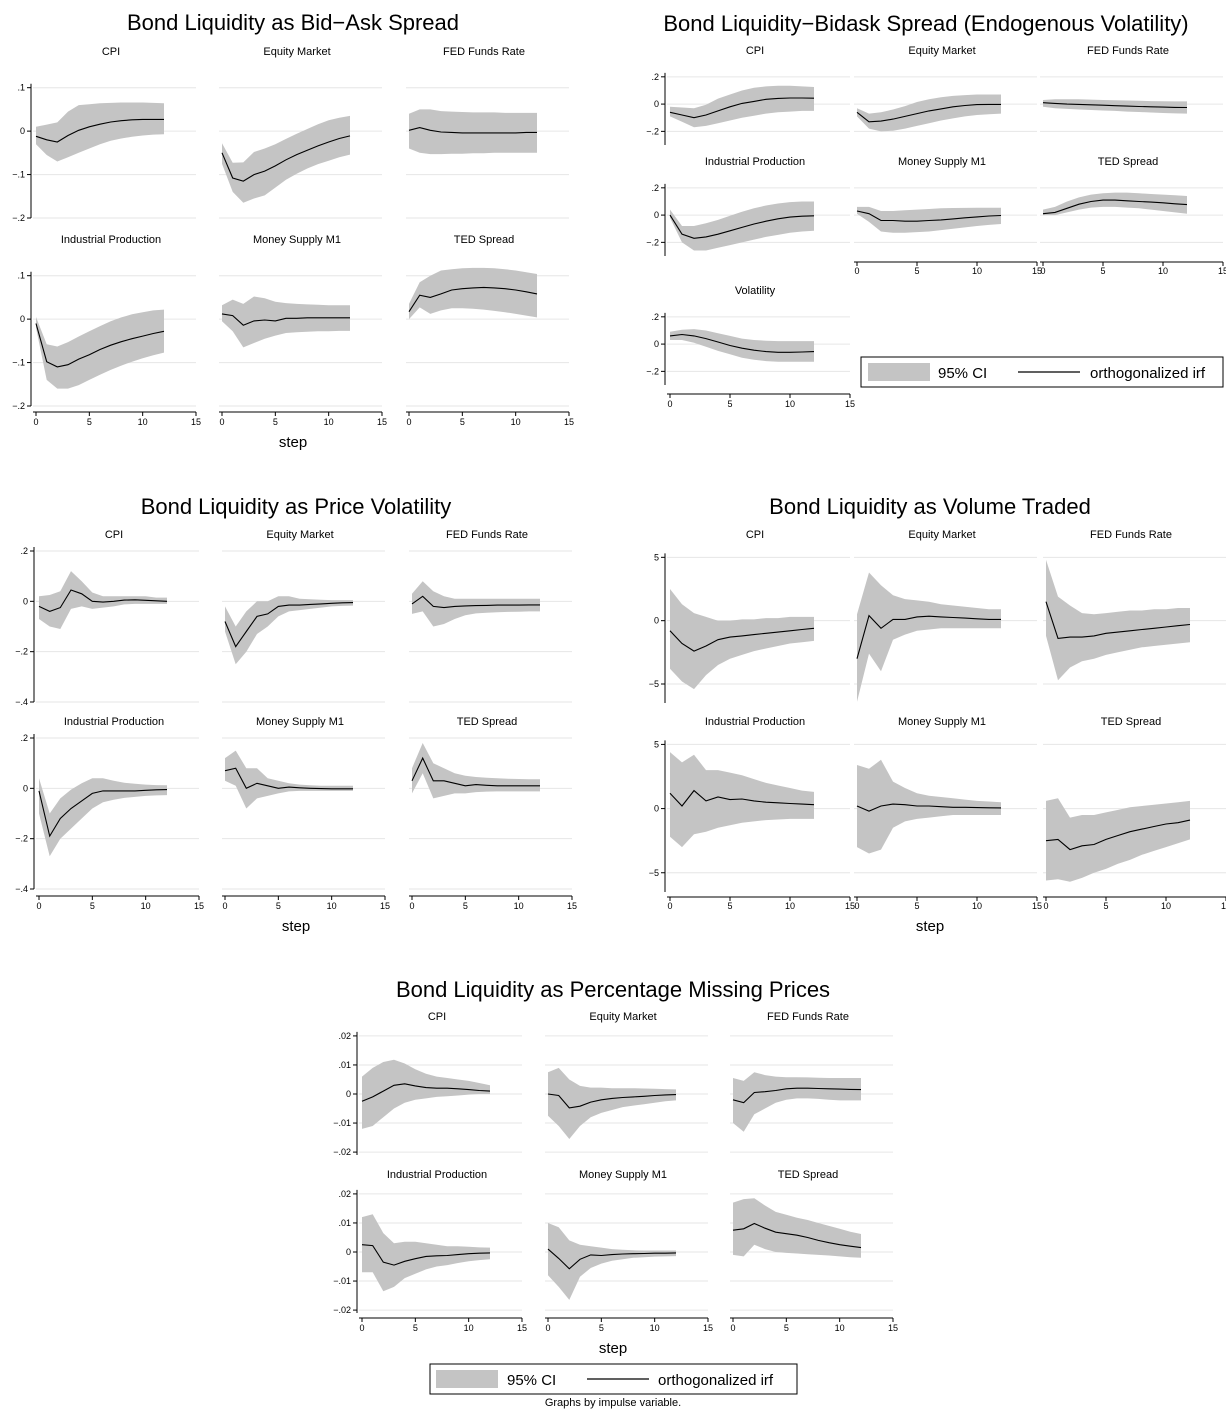 Image resolution: width=1226 pixels, height=1410 pixels. Describe the element at coordinates (748, 206) in the screenshot. I see `panel-industrial-production: Industrial Production .2 0 −.2` at that location.